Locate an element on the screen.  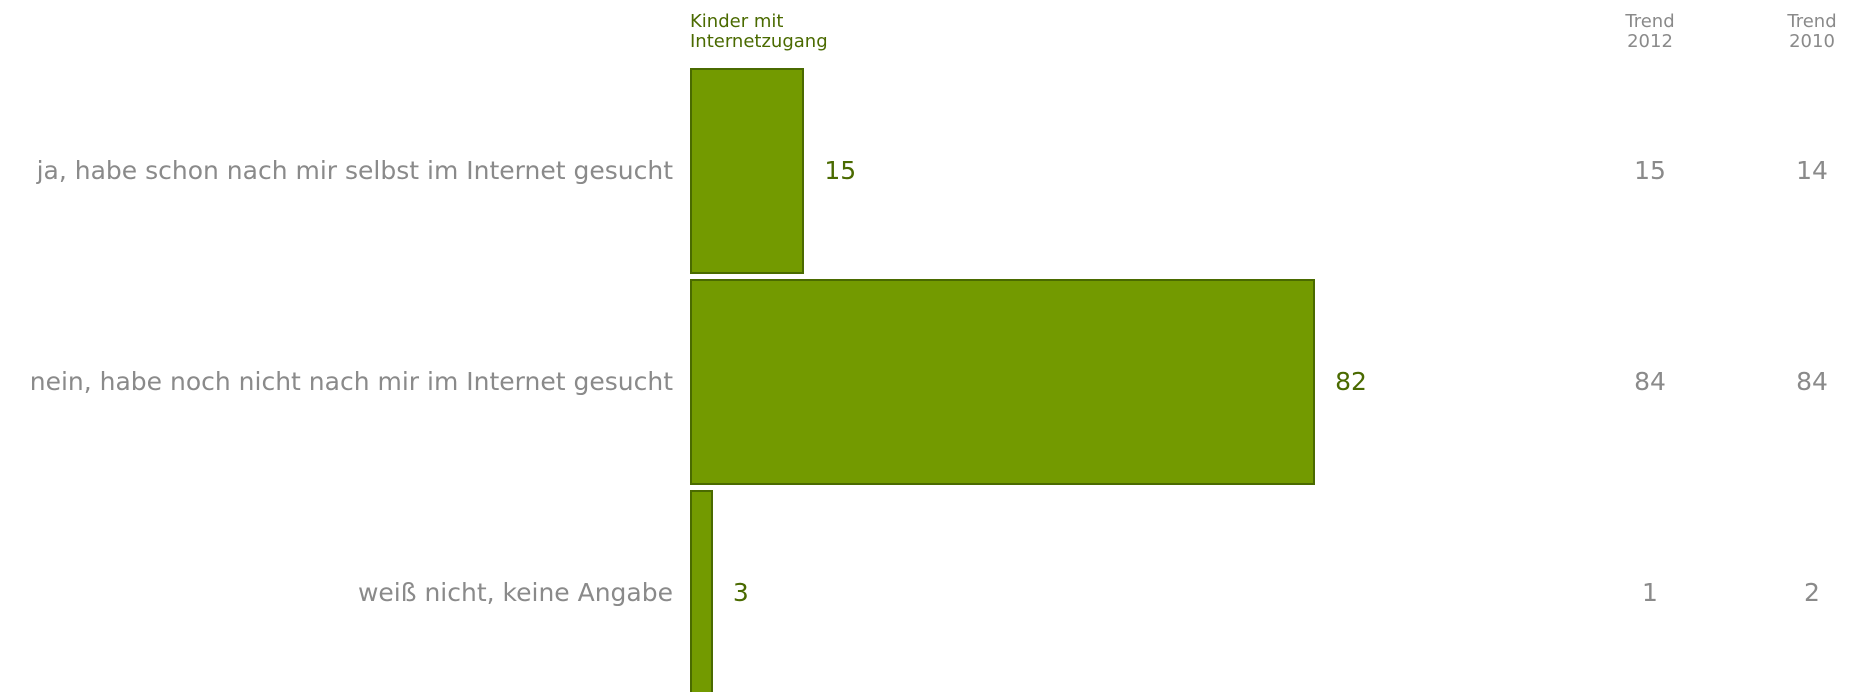
trend-value: 1 is located at coordinates (1650, 592).